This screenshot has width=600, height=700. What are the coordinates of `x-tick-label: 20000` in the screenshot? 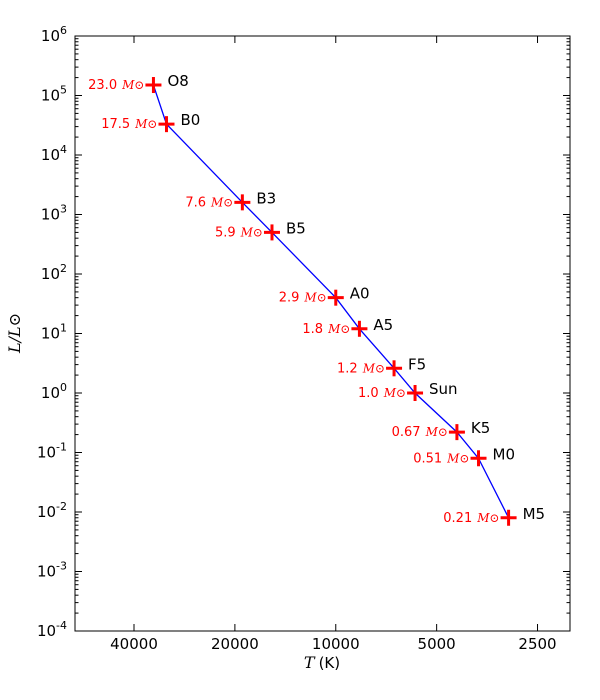 It's located at (235, 644).